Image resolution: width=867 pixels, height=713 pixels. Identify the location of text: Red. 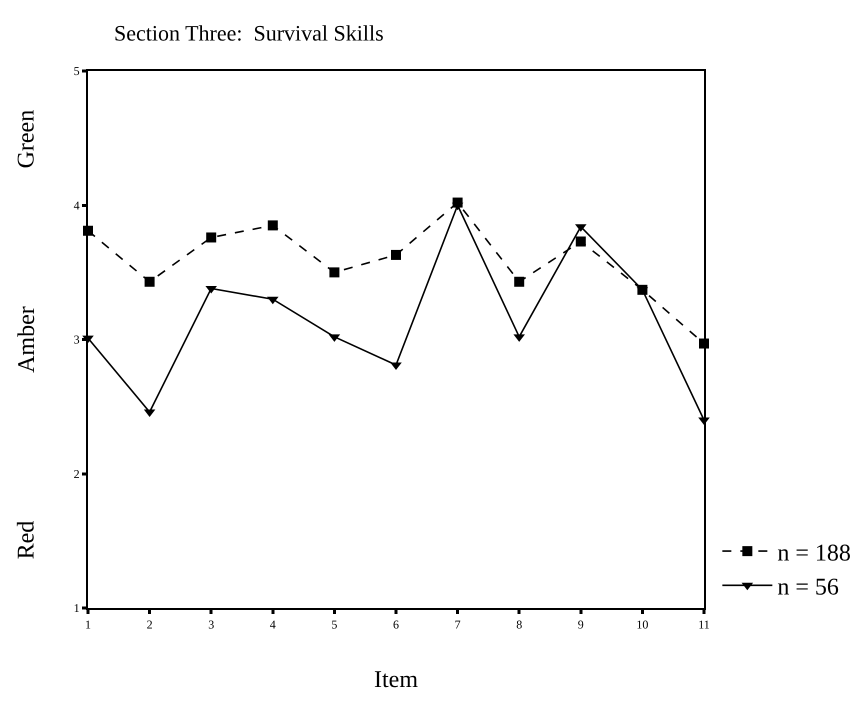
(26, 540).